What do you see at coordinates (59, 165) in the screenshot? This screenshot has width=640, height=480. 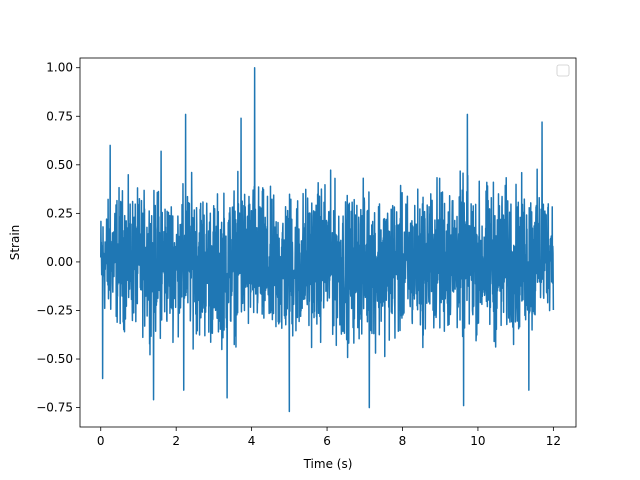 I see `y-tick-label: 0.50` at bounding box center [59, 165].